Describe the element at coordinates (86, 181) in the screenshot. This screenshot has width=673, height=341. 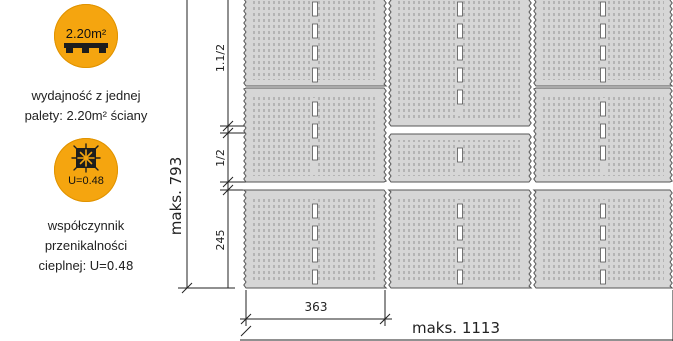
I see `thermal-badge-value: U=0.48` at that location.